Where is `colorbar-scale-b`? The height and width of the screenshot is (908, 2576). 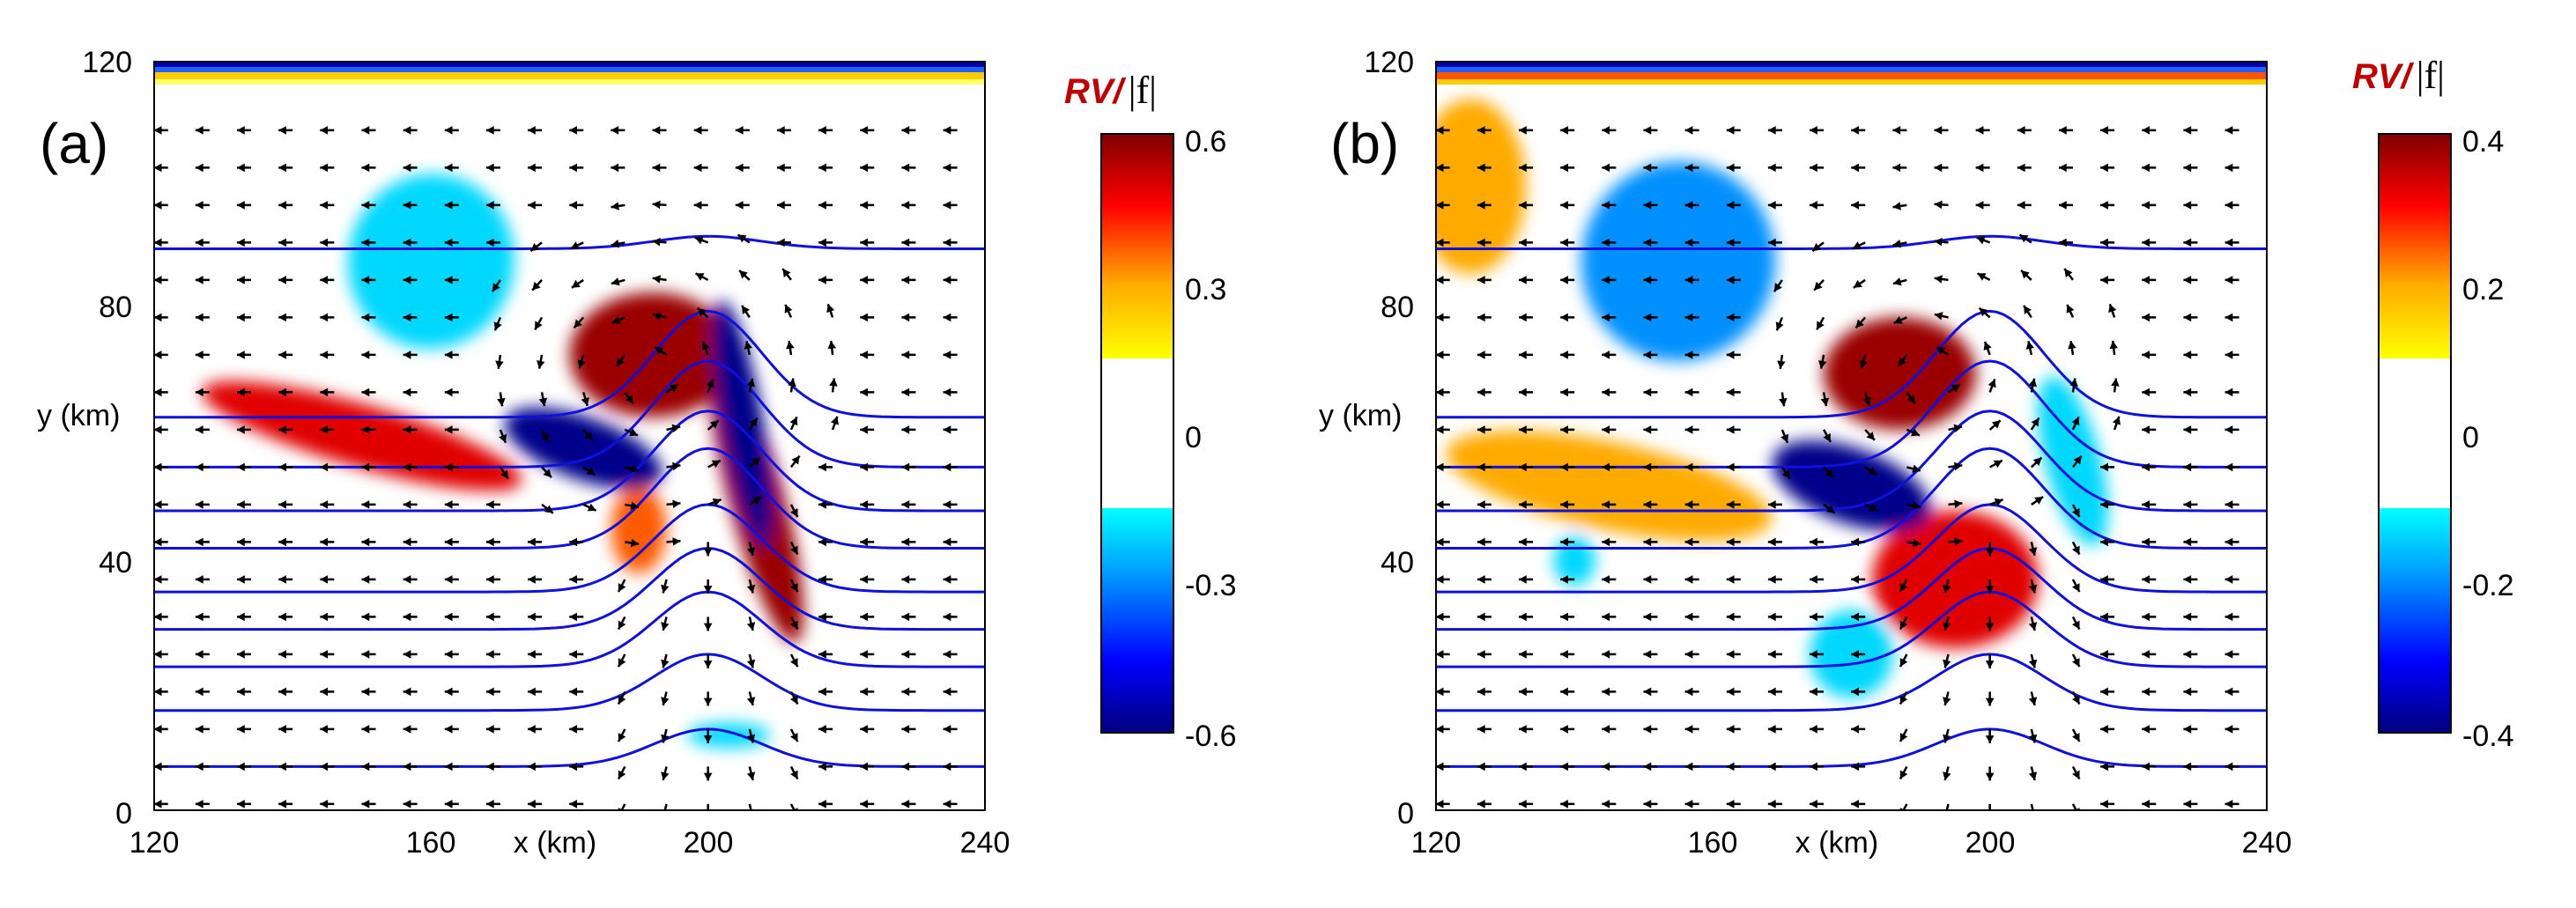 colorbar-scale-b is located at coordinates (2415, 433).